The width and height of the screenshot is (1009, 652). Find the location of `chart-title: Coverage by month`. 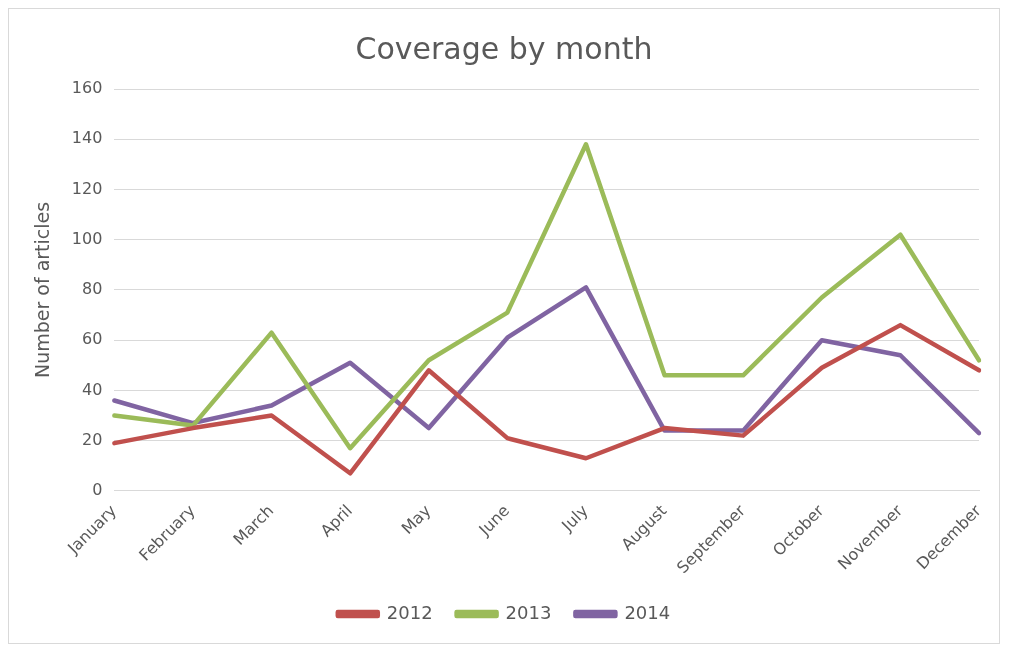

chart-title: Coverage by month is located at coordinates (504, 48).